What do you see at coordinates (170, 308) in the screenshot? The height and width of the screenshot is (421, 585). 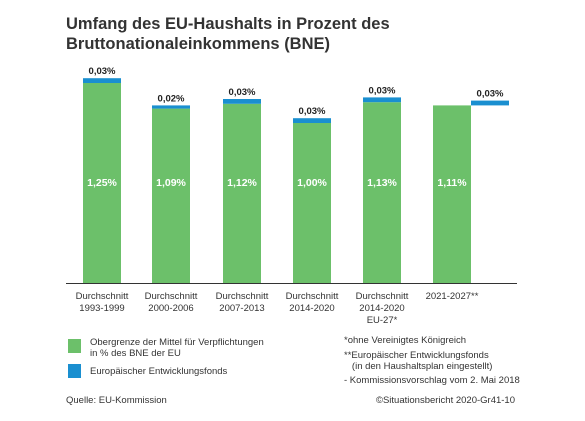 I see `category-label-1-1: 2000-2006` at bounding box center [170, 308].